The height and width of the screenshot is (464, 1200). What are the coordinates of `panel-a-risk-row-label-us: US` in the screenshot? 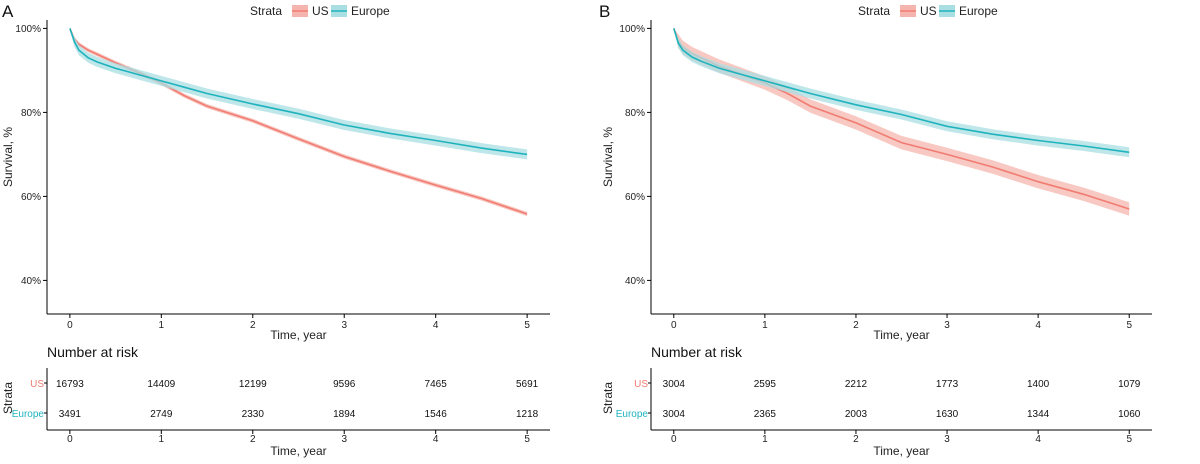 It's located at (37, 384).